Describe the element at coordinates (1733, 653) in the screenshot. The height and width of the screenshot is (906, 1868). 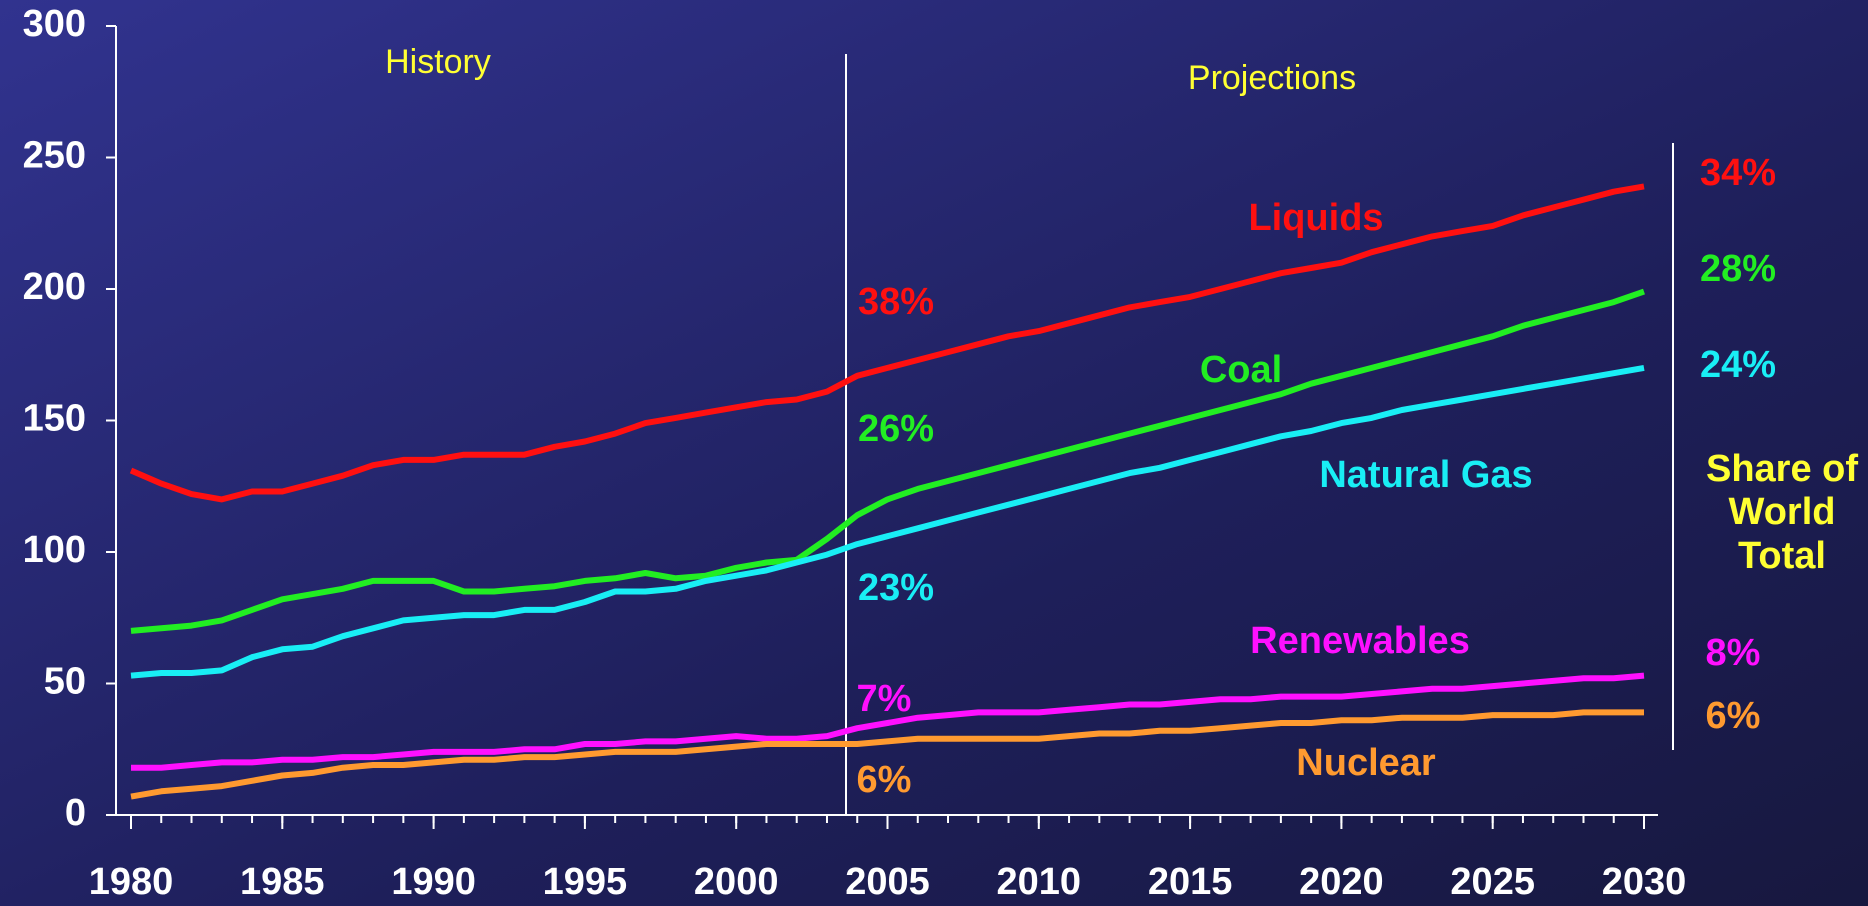
I see `share-label: 8%` at that location.